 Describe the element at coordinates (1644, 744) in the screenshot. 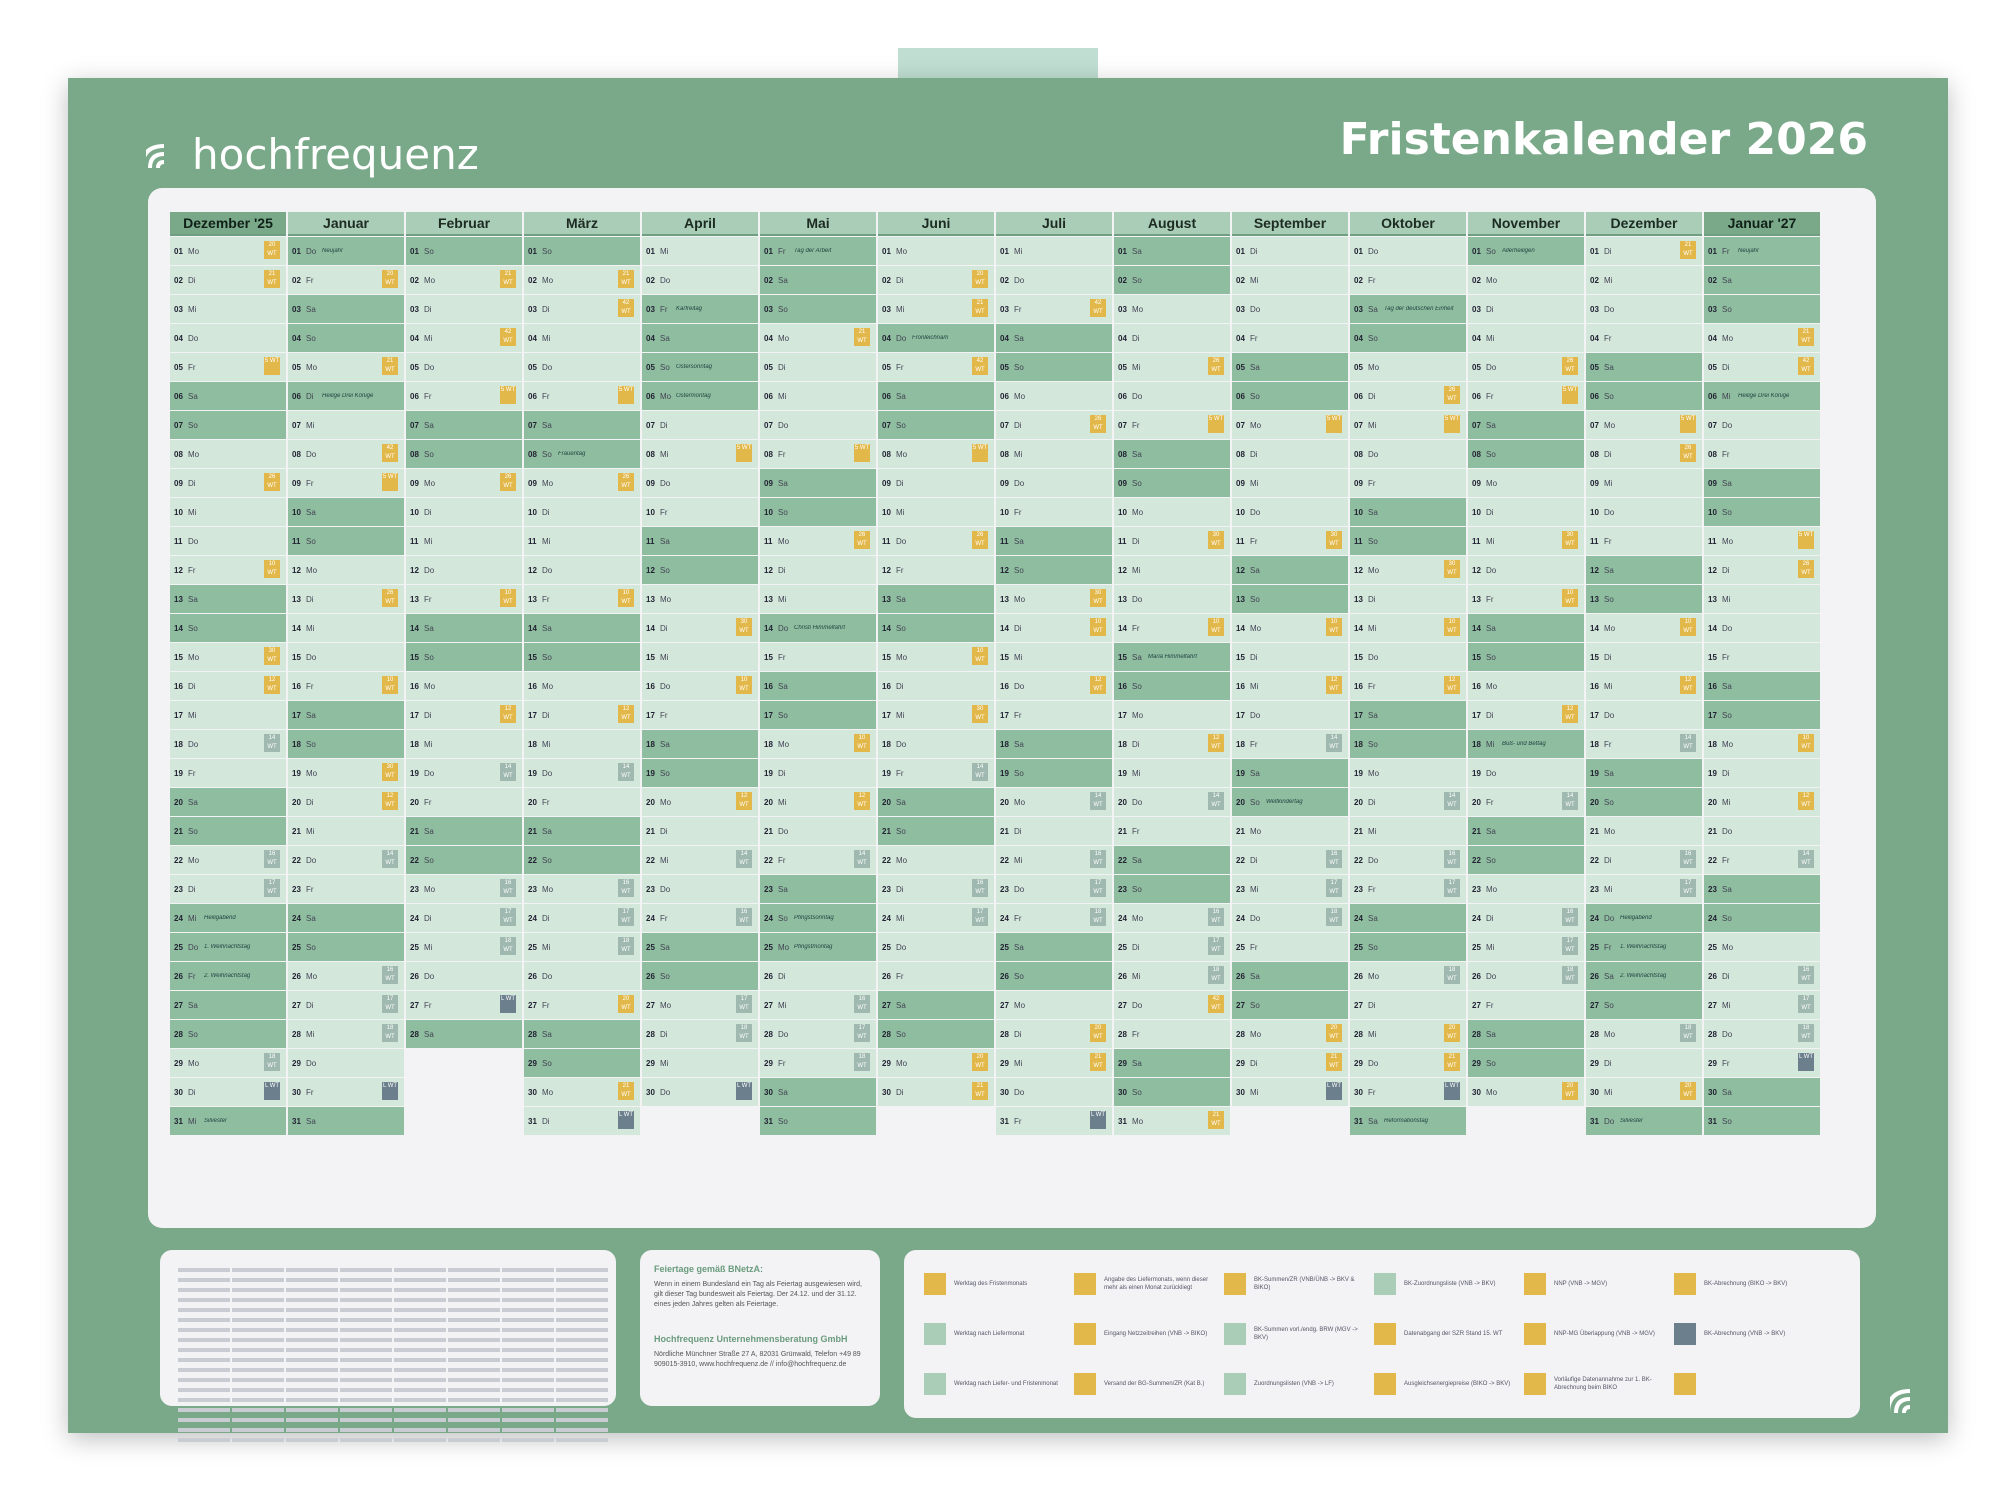

I see `day-row: 18 Fr 14 WT` at that location.